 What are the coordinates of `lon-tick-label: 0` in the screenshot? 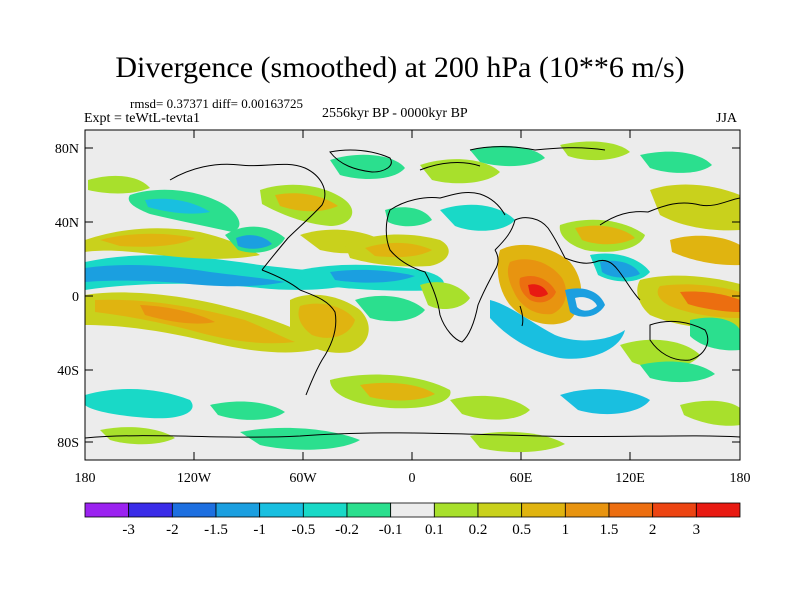 It's located at (412, 478).